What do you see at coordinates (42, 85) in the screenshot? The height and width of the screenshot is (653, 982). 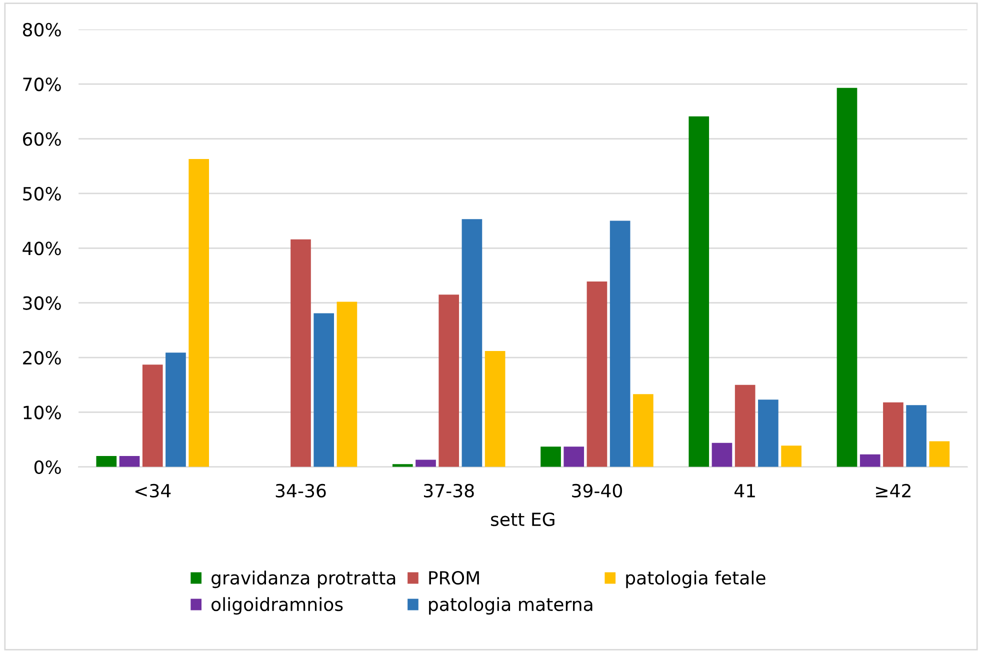 I see `y-tick-label: 70%` at bounding box center [42, 85].